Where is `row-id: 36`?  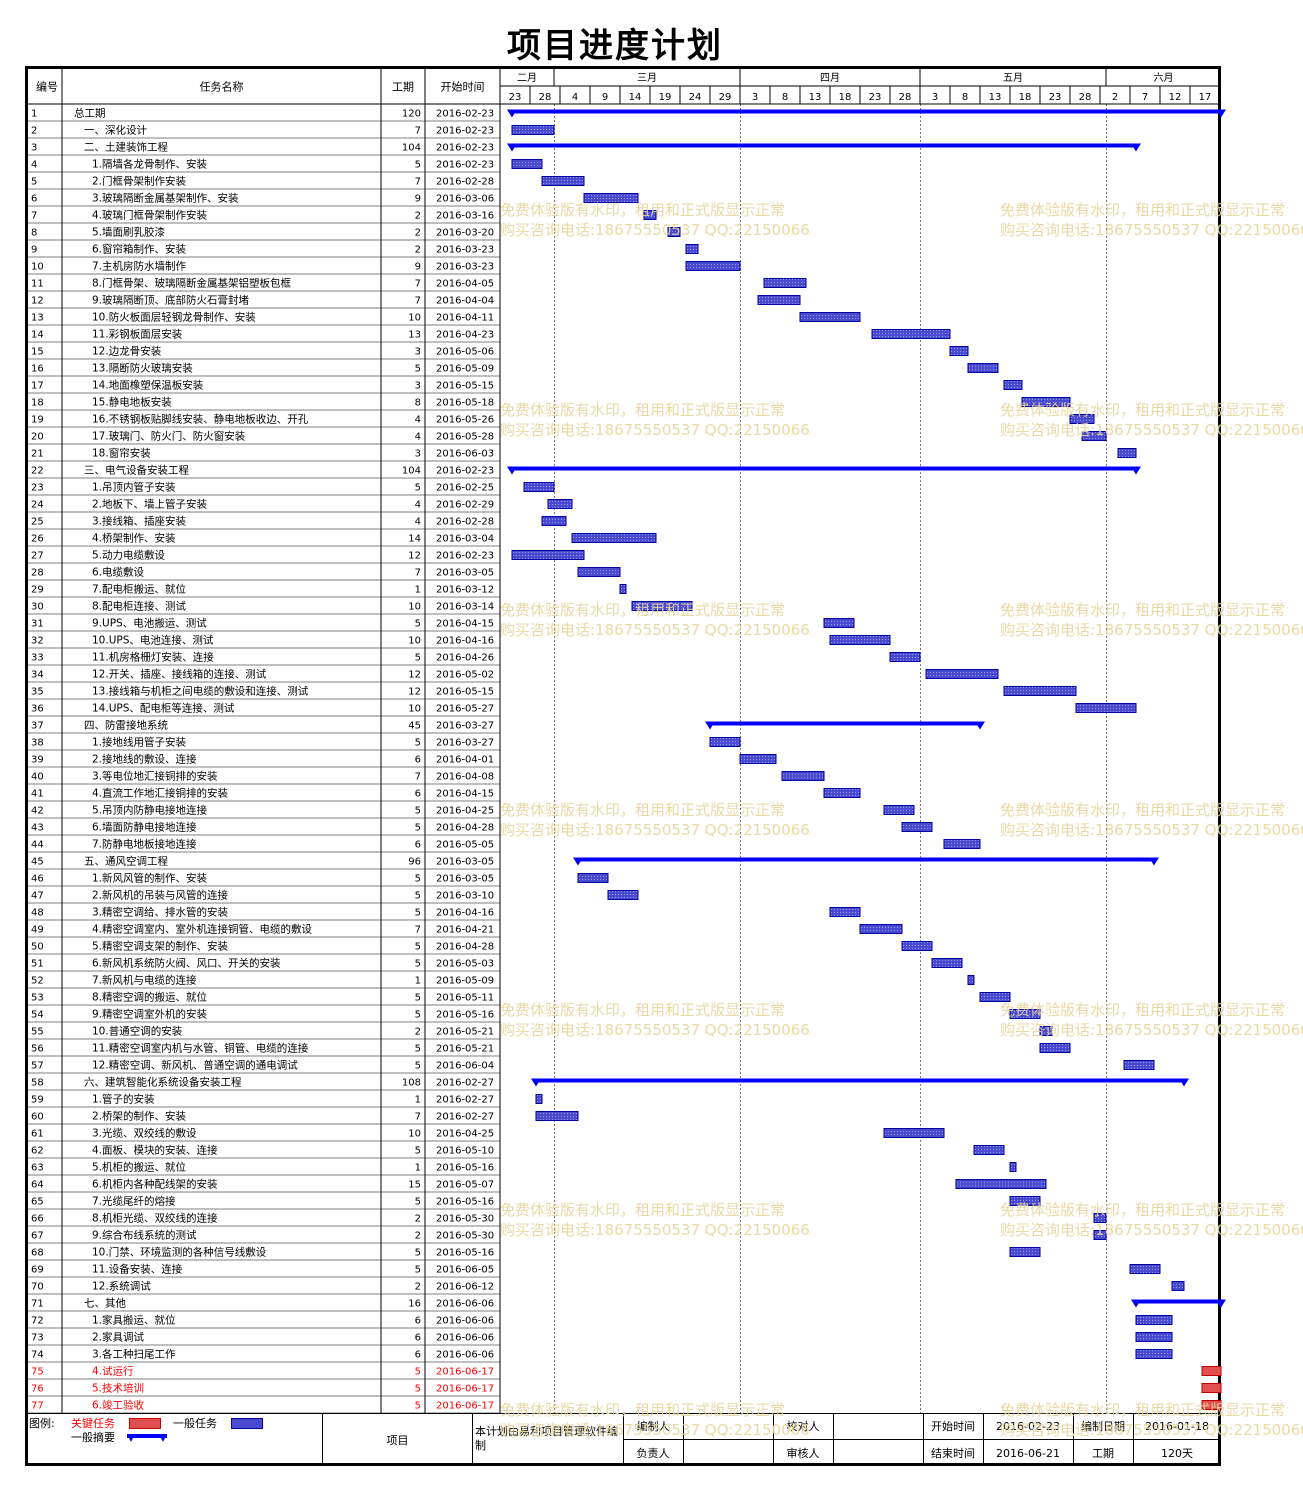 row-id: 36 is located at coordinates (37, 709).